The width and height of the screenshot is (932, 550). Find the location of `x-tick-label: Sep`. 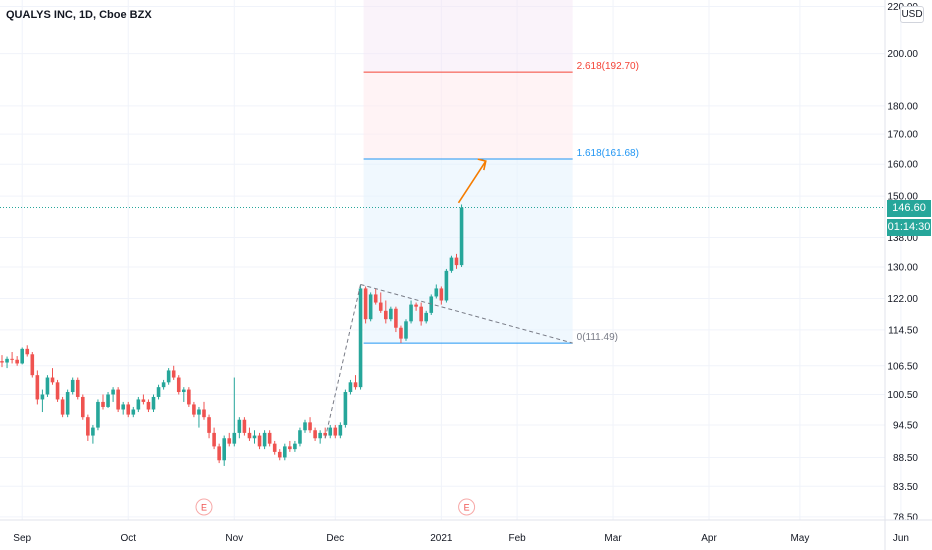

x-tick-label: Sep is located at coordinates (22, 538).